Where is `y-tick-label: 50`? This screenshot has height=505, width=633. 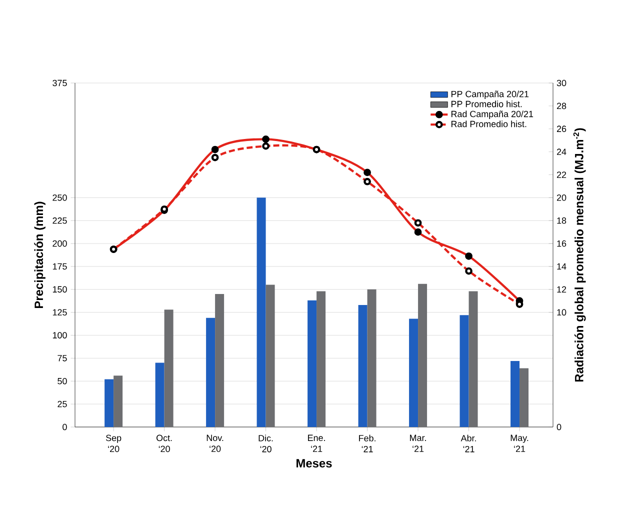 y-tick-label: 50 is located at coordinates (62, 381).